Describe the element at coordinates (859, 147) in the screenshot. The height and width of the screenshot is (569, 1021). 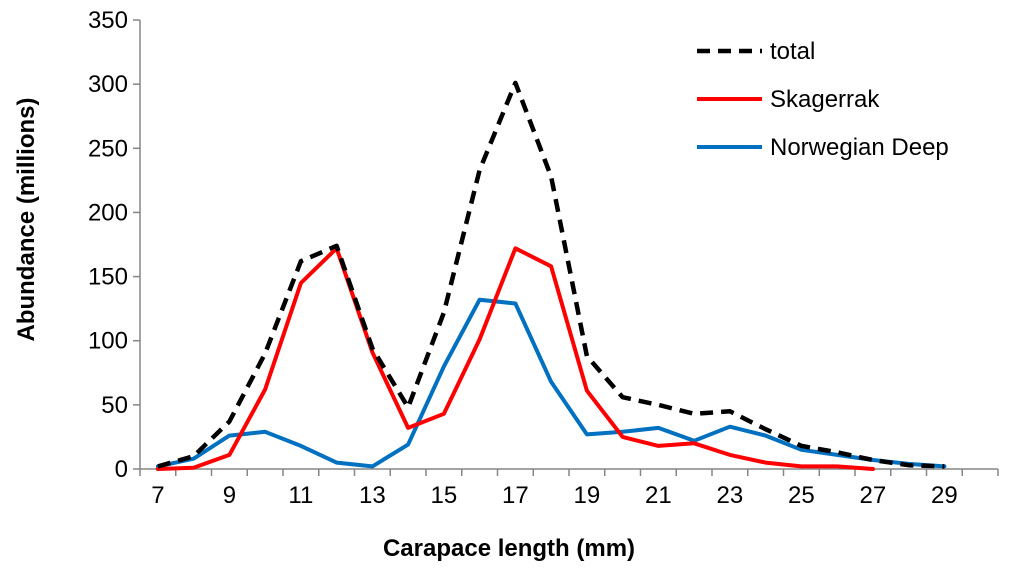
I see `legend-label-norwegian-deep: Norwegian Deep` at that location.